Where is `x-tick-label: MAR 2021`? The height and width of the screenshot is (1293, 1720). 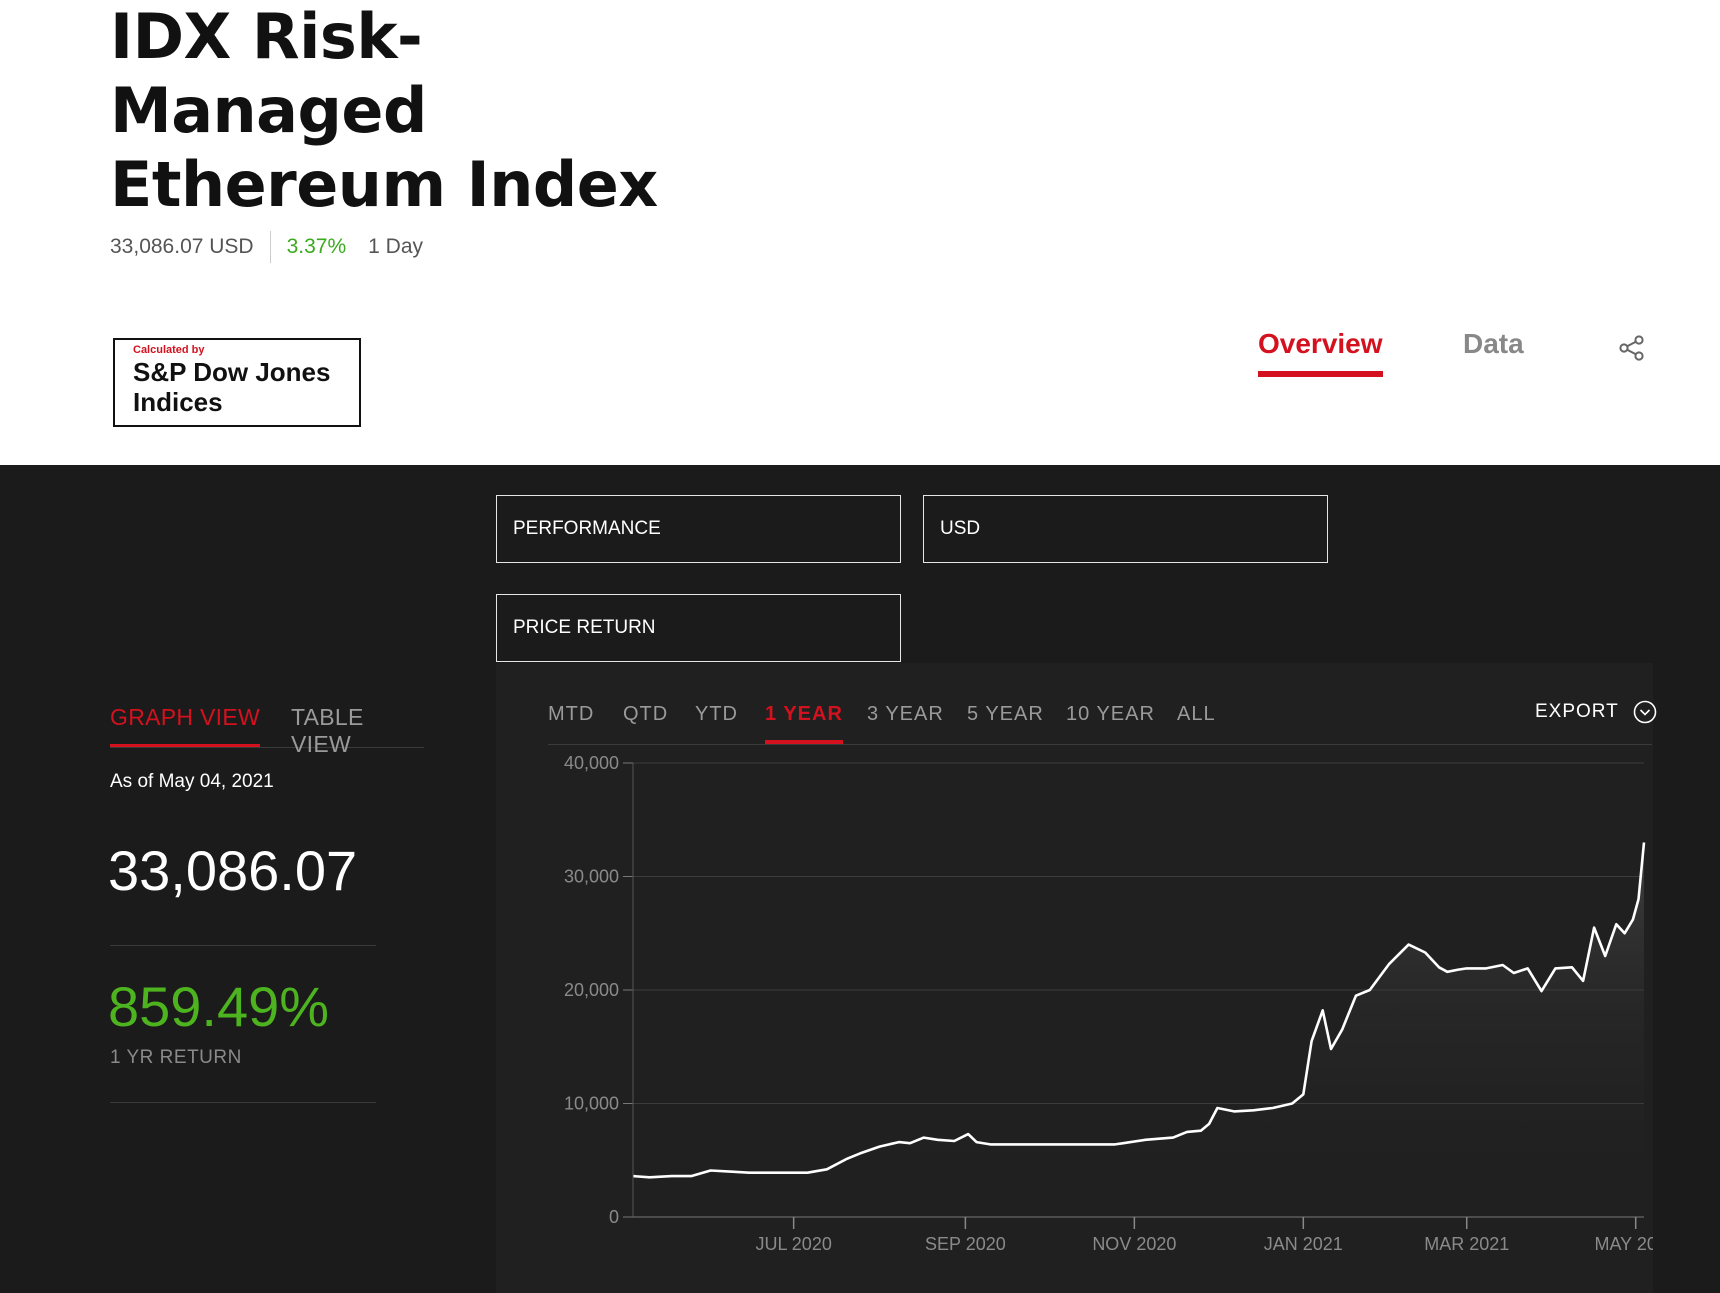
x-tick-label: MAR 2021 is located at coordinates (1466, 1244).